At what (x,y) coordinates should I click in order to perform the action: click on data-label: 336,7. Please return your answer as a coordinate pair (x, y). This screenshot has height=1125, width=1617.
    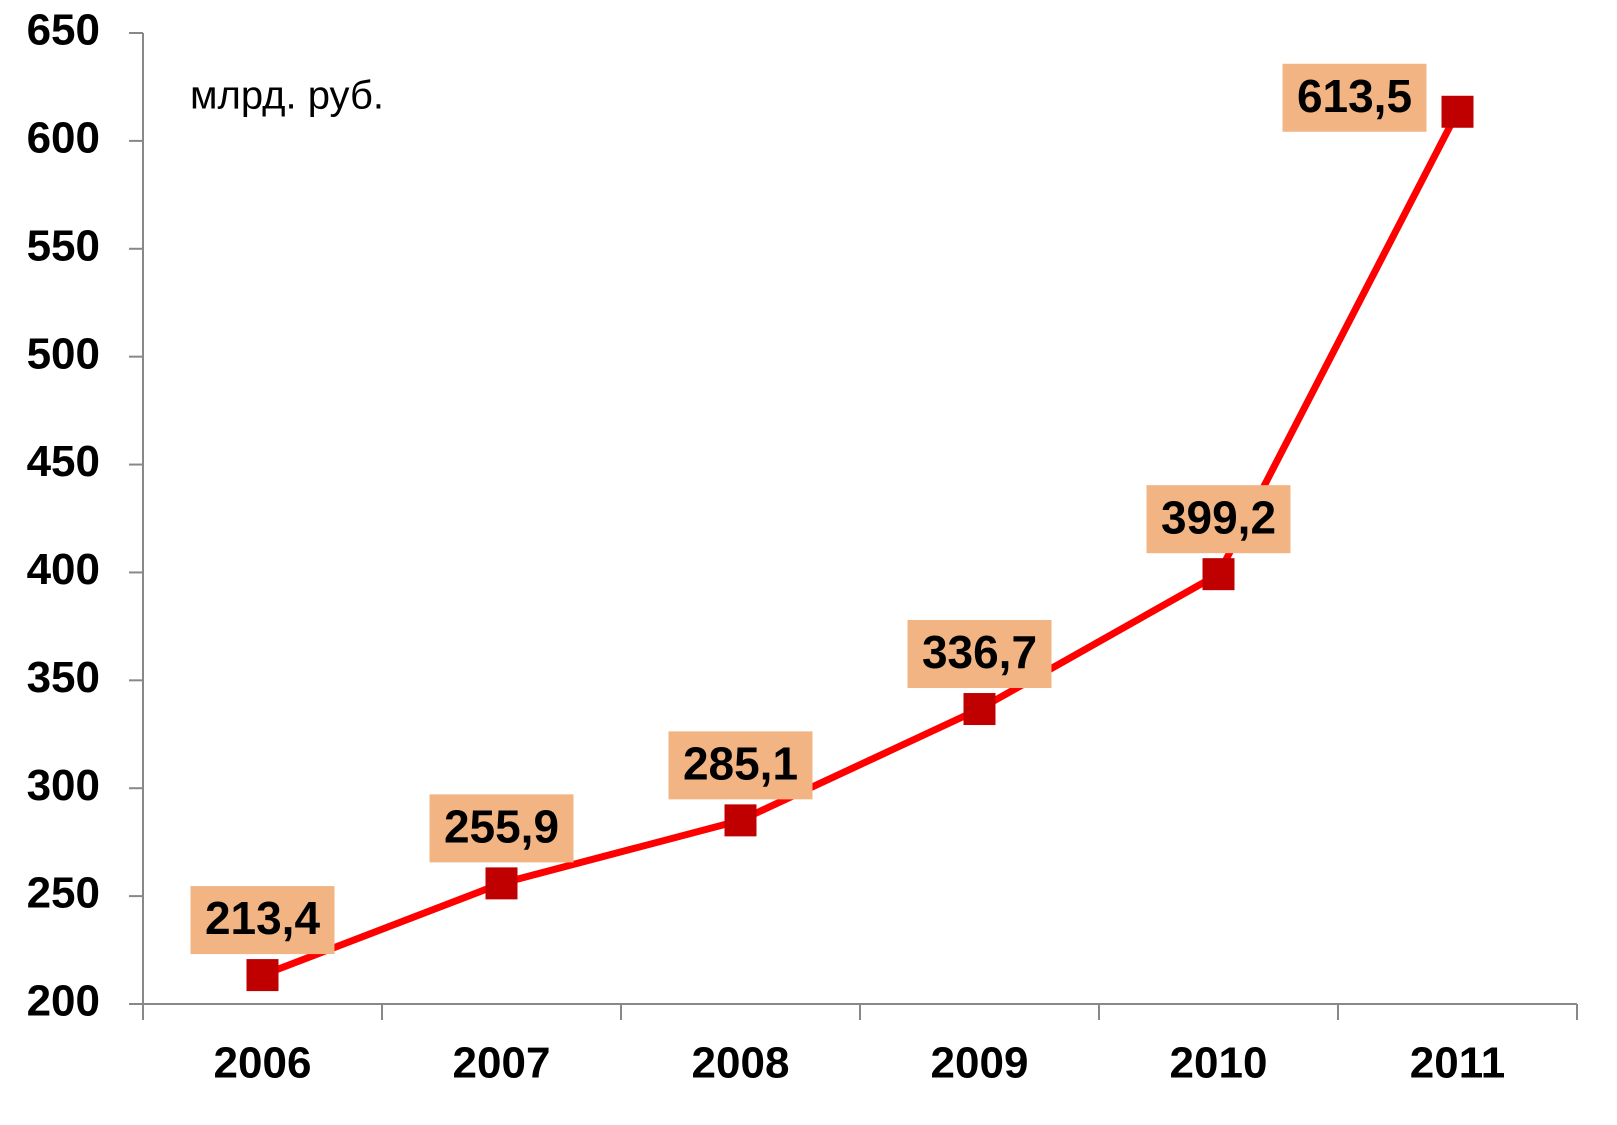
    Looking at the image, I should click on (979, 652).